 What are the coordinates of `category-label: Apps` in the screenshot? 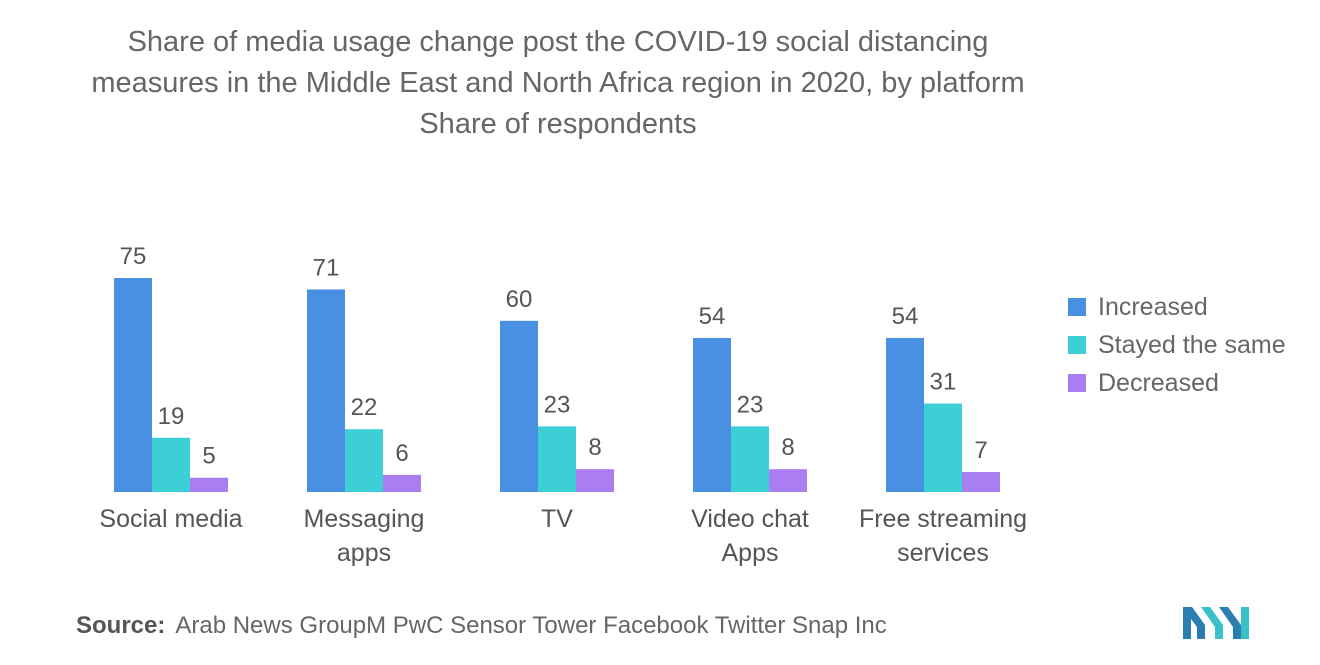 It's located at (750, 553).